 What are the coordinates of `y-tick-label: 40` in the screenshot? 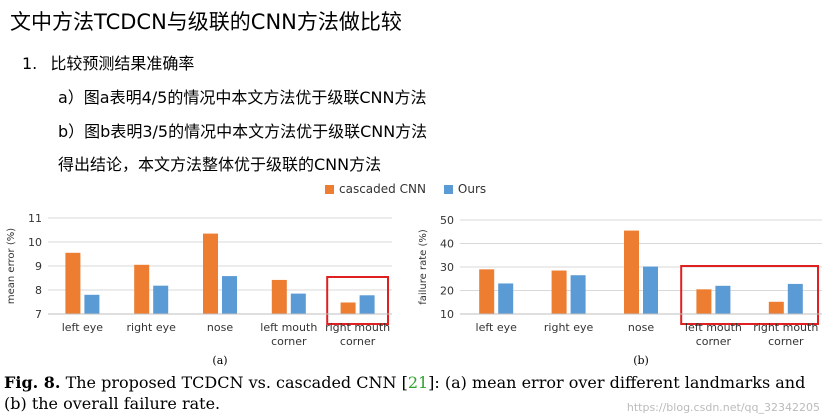 It's located at (447, 244).